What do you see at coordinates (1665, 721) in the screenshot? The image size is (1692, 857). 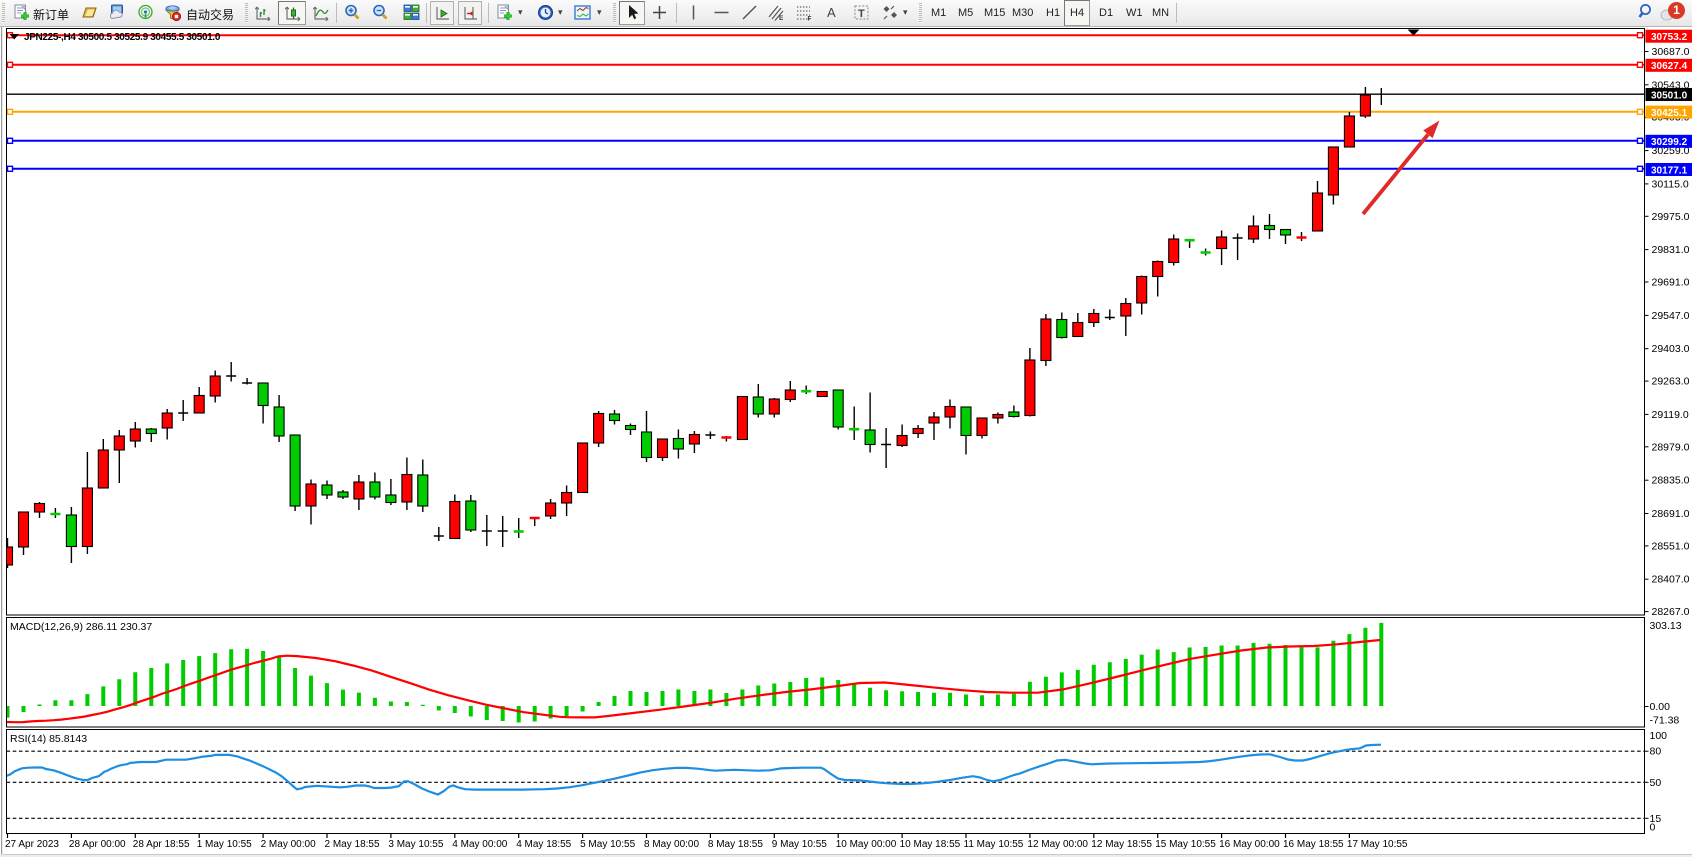 I see `svg-text: -71.38` at bounding box center [1665, 721].